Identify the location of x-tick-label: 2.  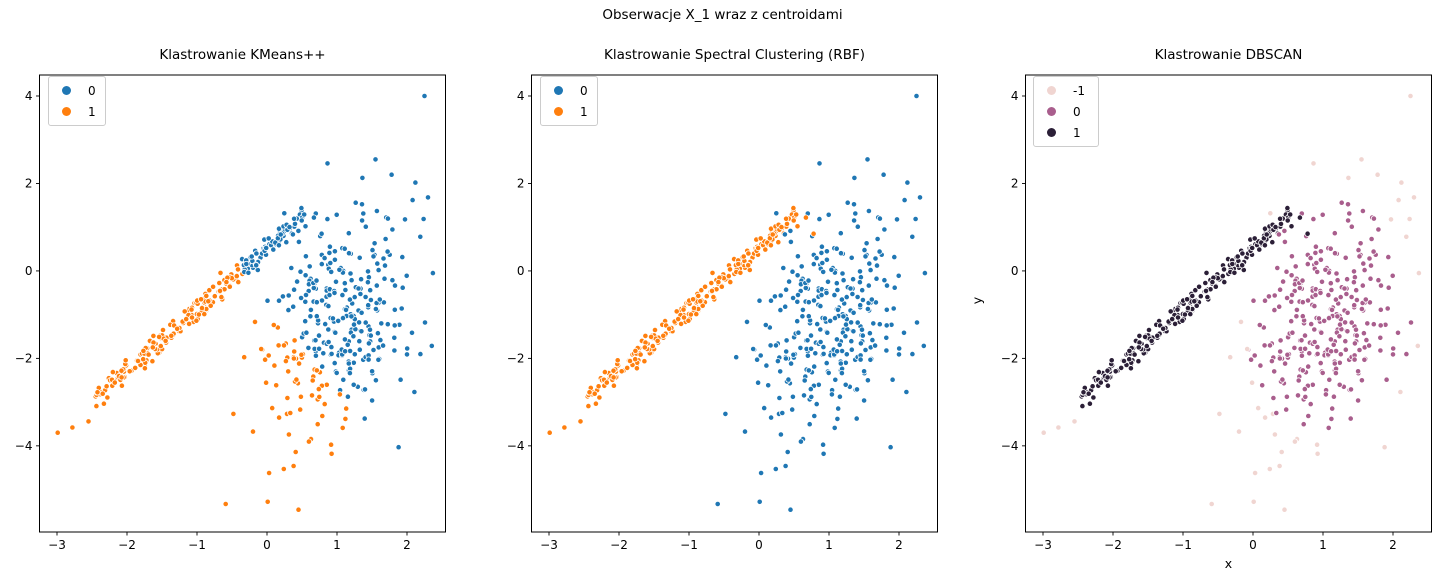
(1393, 545).